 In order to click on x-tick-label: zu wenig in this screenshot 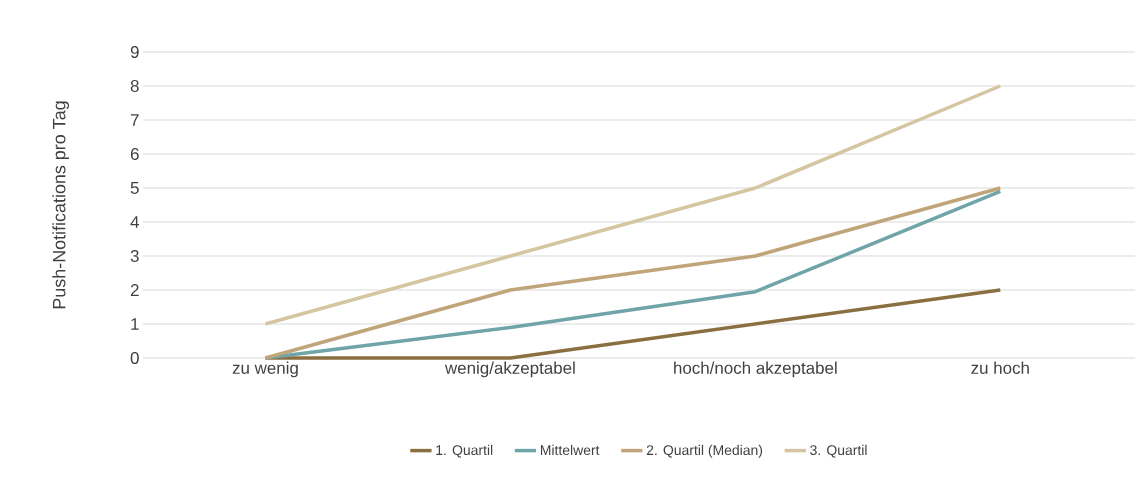, I will do `click(265, 369)`.